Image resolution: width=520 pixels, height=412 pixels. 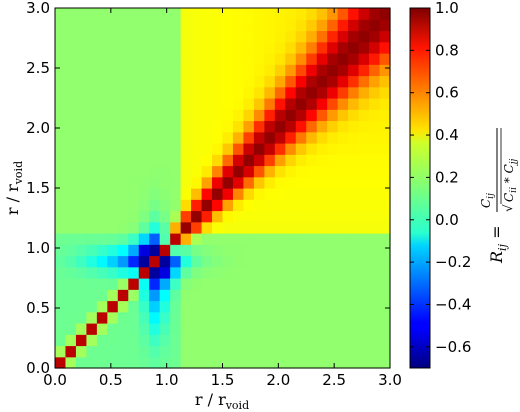 What do you see at coordinates (38, 368) in the screenshot?
I see `y-tick-label: 0.0` at bounding box center [38, 368].